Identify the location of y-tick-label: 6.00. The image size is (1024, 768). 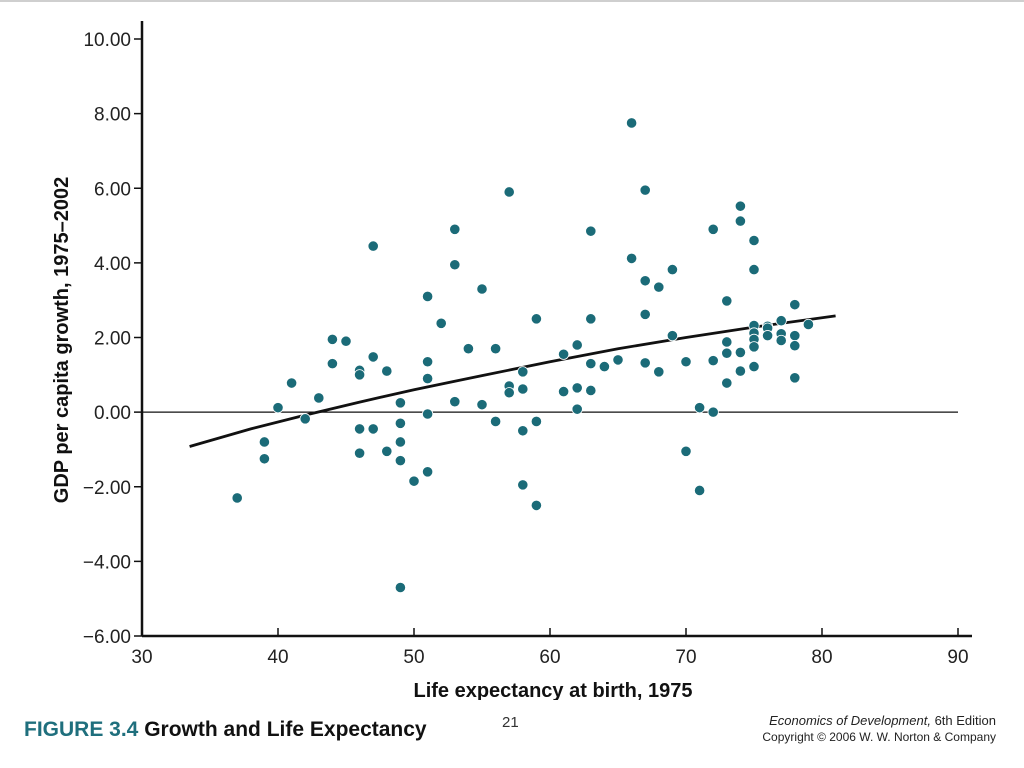
(112, 189).